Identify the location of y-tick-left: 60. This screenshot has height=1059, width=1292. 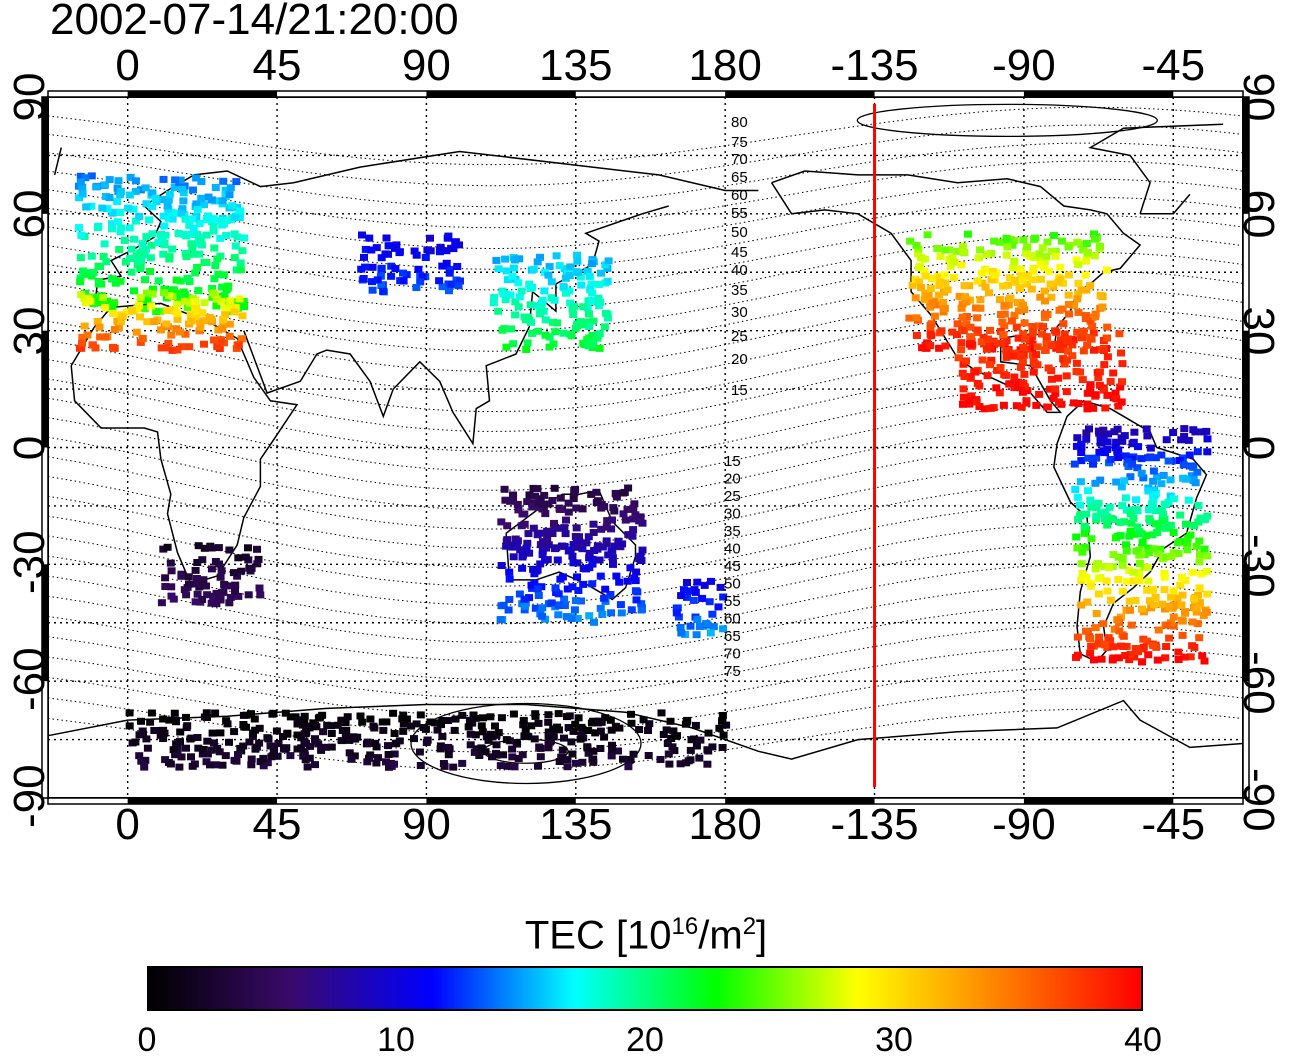
(29, 214).